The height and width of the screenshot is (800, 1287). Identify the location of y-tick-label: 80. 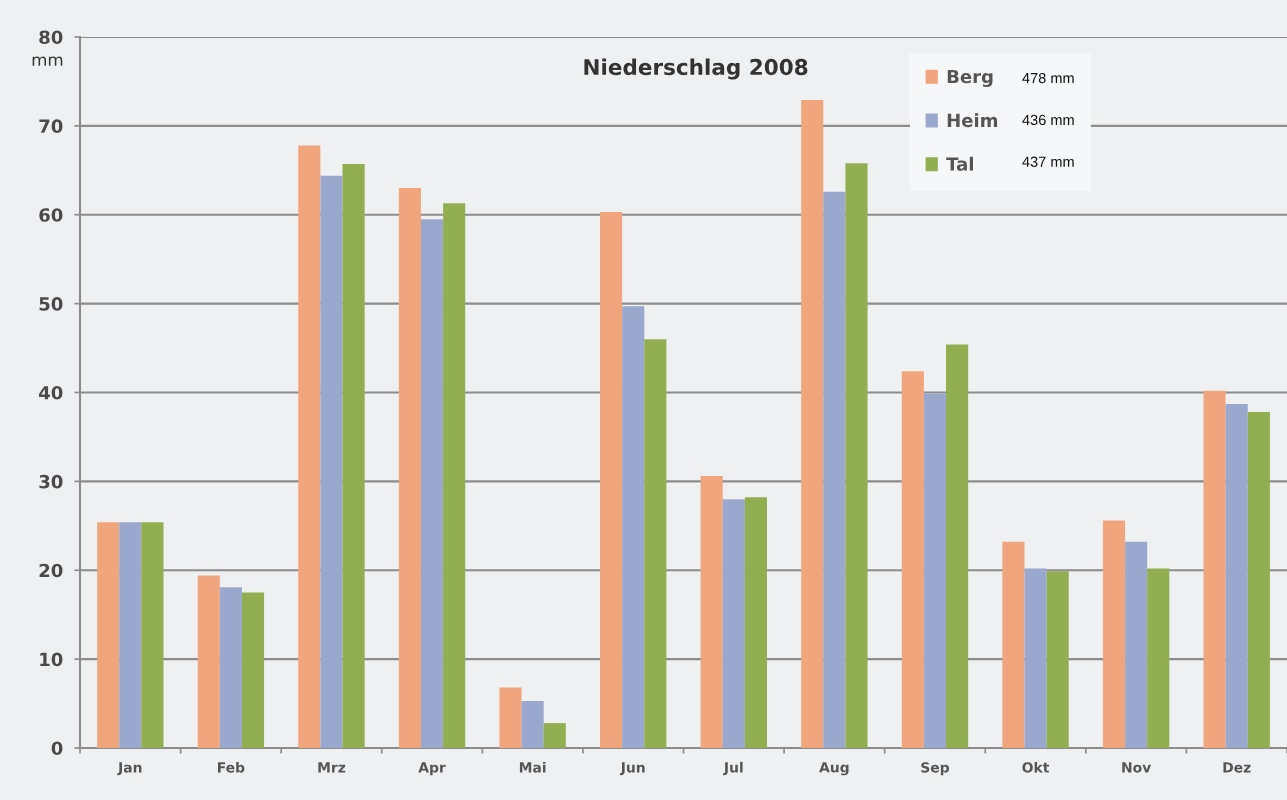
(51, 37).